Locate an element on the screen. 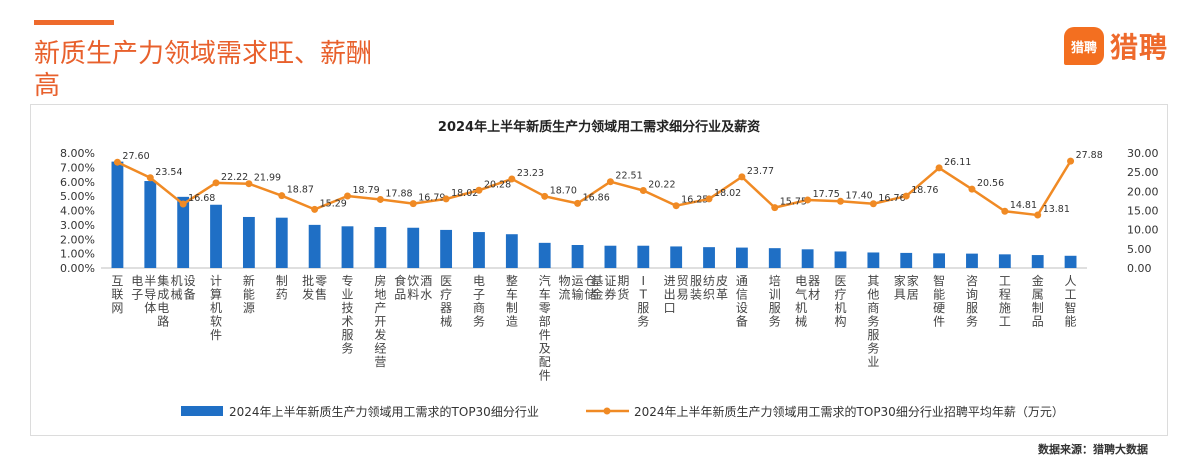 The width and height of the screenshot is (1200, 459). salary-data-label: 17.88 is located at coordinates (398, 193).